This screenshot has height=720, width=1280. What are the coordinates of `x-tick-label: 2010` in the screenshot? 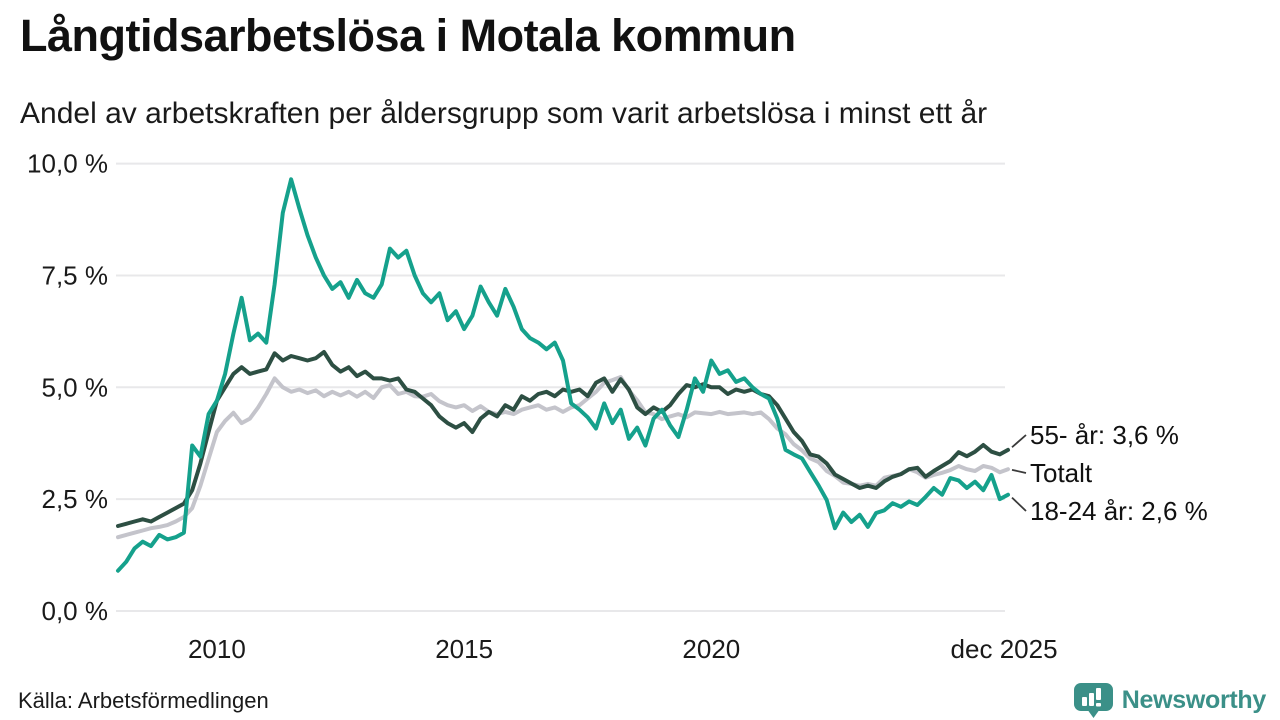 It's located at (217, 649).